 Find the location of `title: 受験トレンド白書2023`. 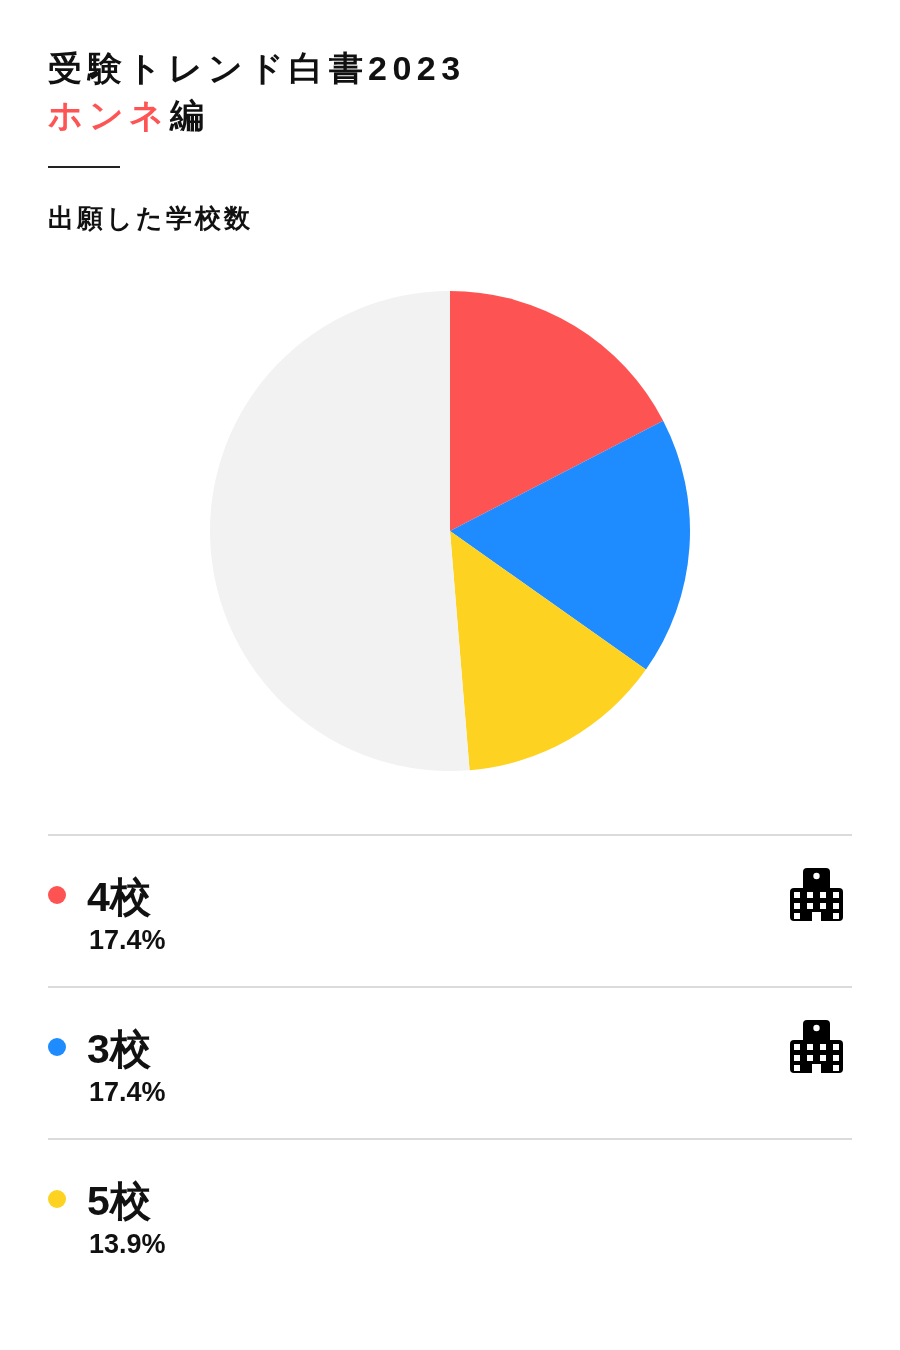

title: 受験トレンド白書2023 is located at coordinates (257, 68).